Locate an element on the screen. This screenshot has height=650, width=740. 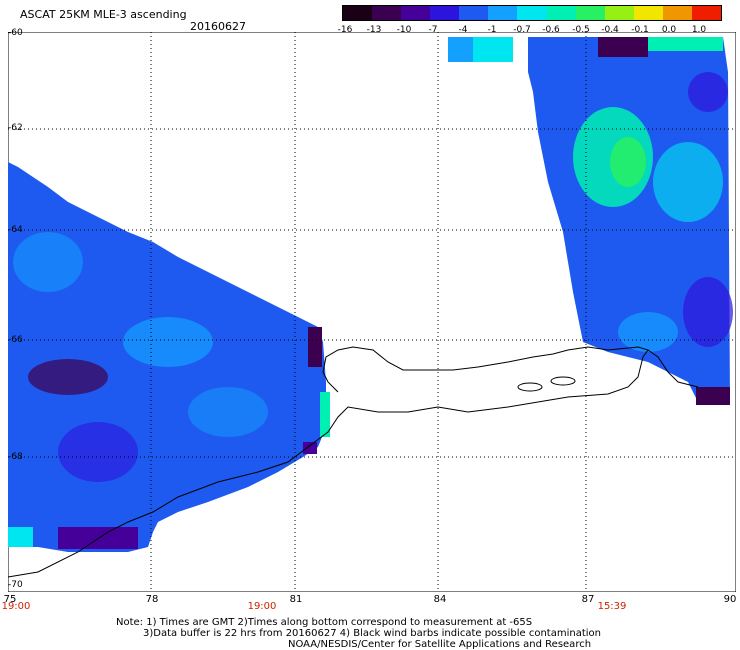
colorbar-label: -1 is located at coordinates (492, 30).